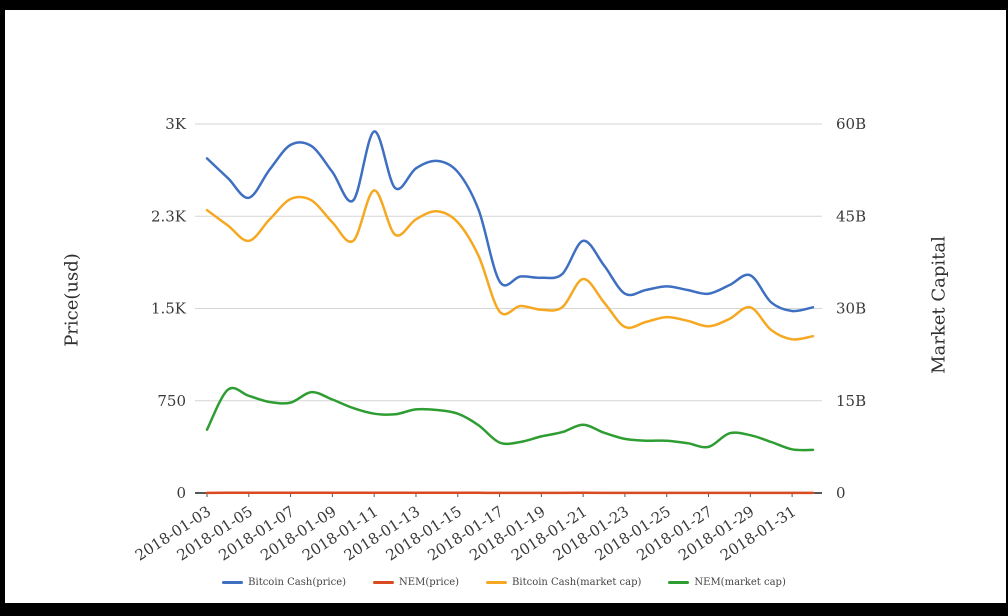 The width and height of the screenshot is (1008, 616). I want to click on legend-label: Bitcoin Cash(market cap), so click(577, 582).